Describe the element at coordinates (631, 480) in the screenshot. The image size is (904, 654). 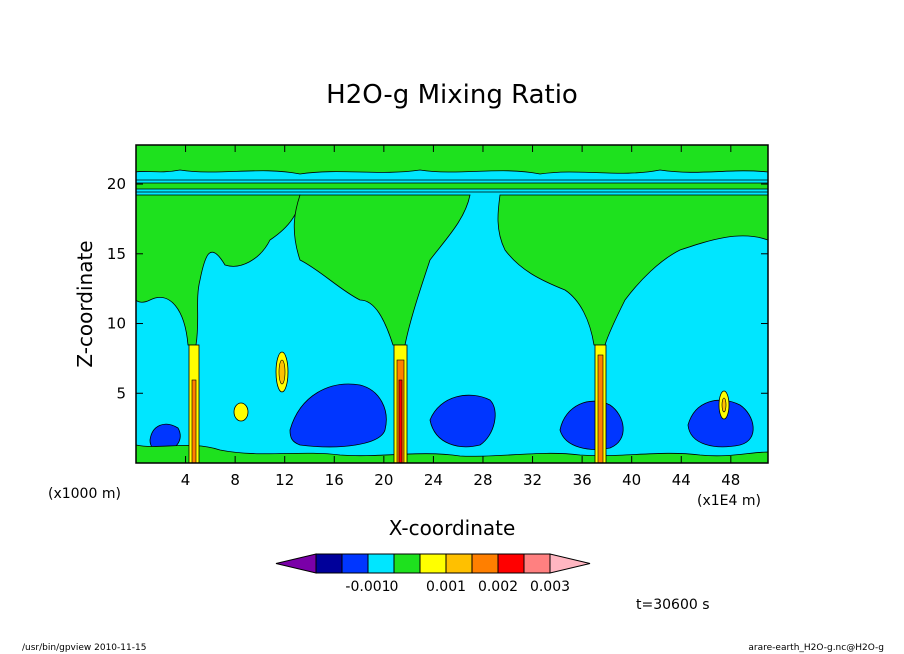
I see `x-tick-label: 40` at that location.